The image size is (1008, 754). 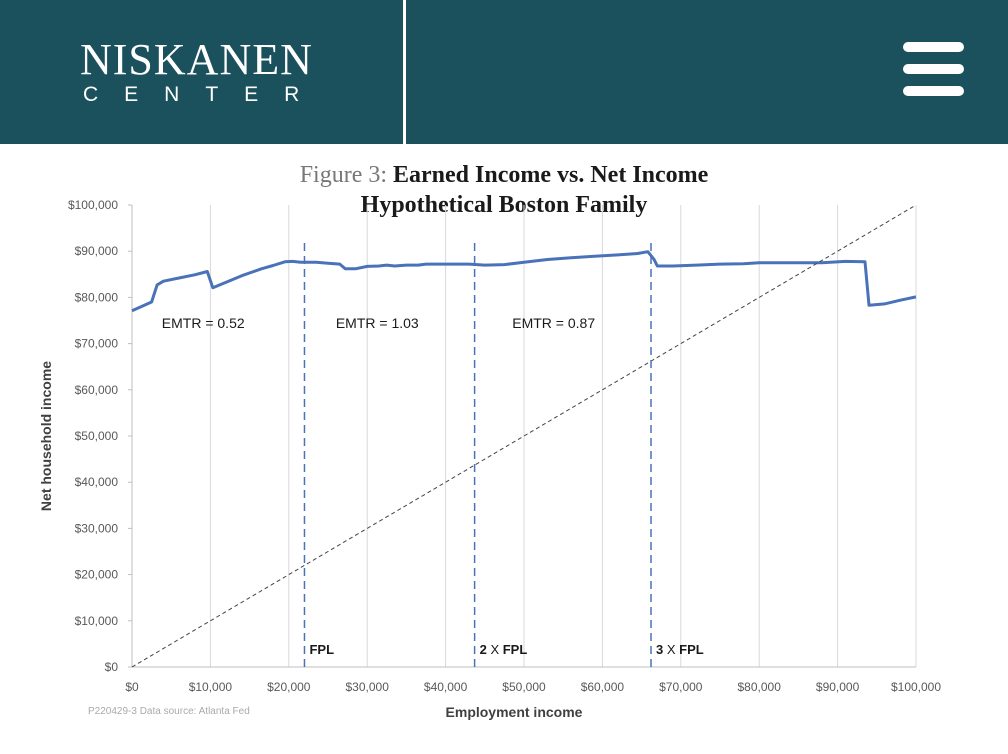 What do you see at coordinates (46, 436) in the screenshot?
I see `y-axis-label: Net household income` at bounding box center [46, 436].